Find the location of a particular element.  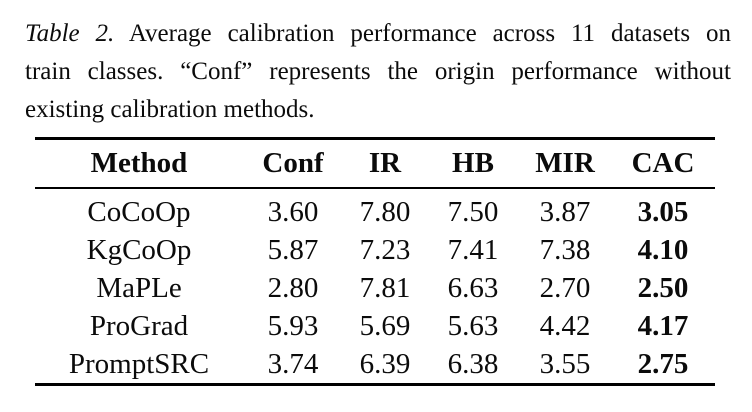

cell-hb: 6.63 is located at coordinates (473, 287).